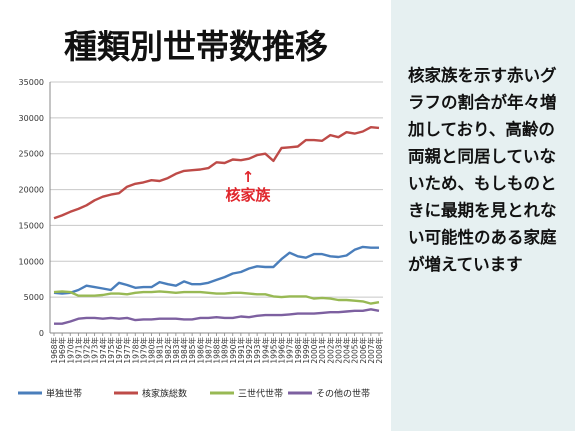 The height and width of the screenshot is (431, 575). I want to click on x-tick-label: 1970年, so click(70, 350).